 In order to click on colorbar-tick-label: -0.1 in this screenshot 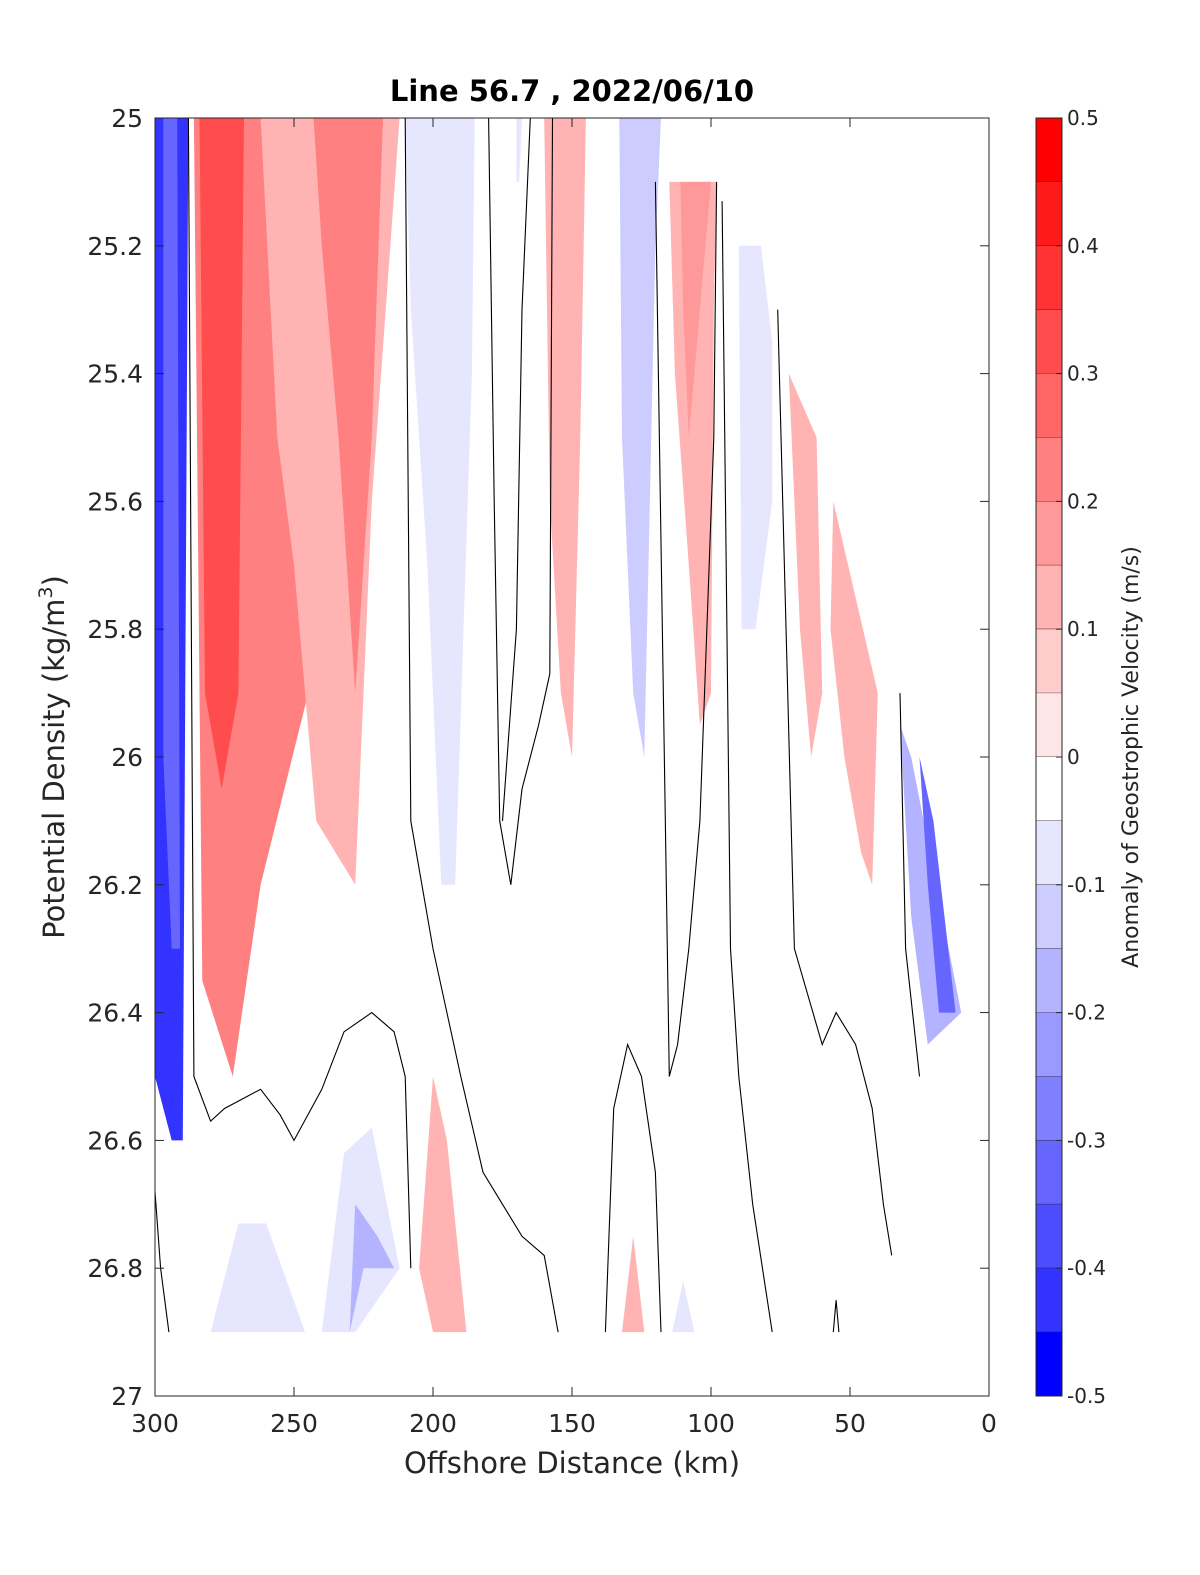, I will do `click(1086, 885)`.